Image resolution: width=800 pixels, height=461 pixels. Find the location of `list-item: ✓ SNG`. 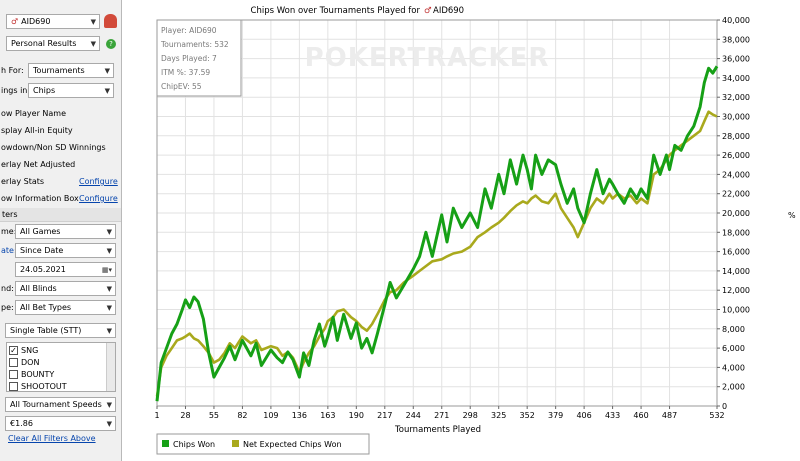

list-item: ✓ SNG is located at coordinates (23, 350).